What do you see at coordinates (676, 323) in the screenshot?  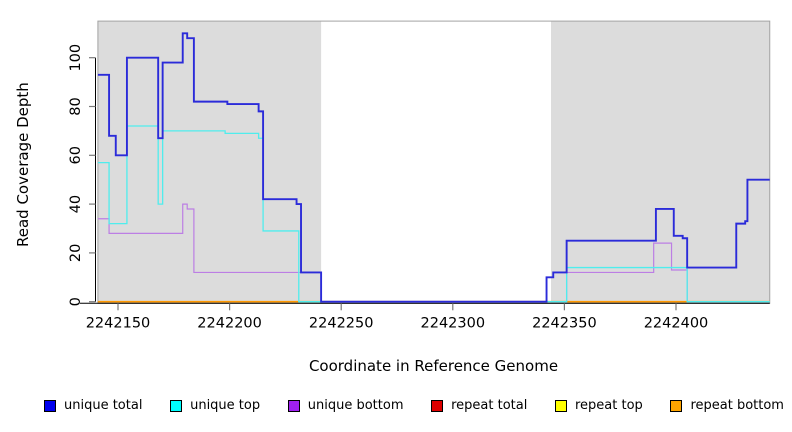 I see `x-tick-label: 2242400` at bounding box center [676, 323].